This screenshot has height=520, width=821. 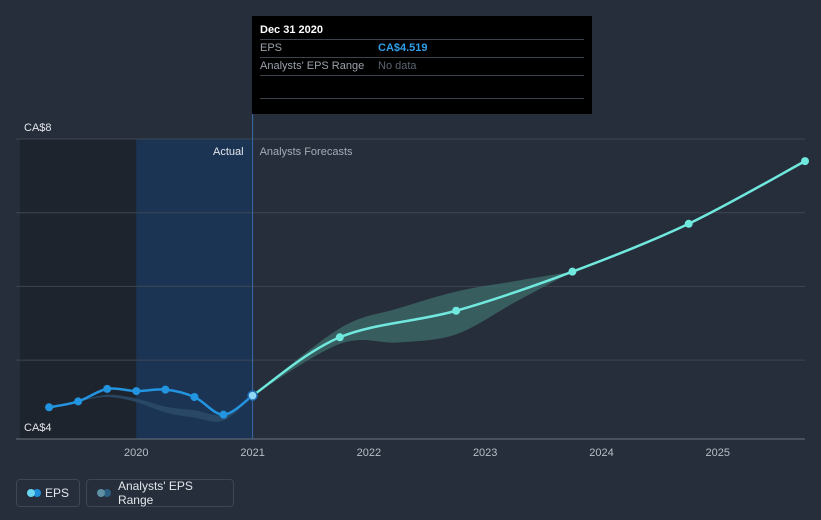 I want to click on tooltip-range-row: Analysts' EPS Range No data, so click(x=422, y=66).